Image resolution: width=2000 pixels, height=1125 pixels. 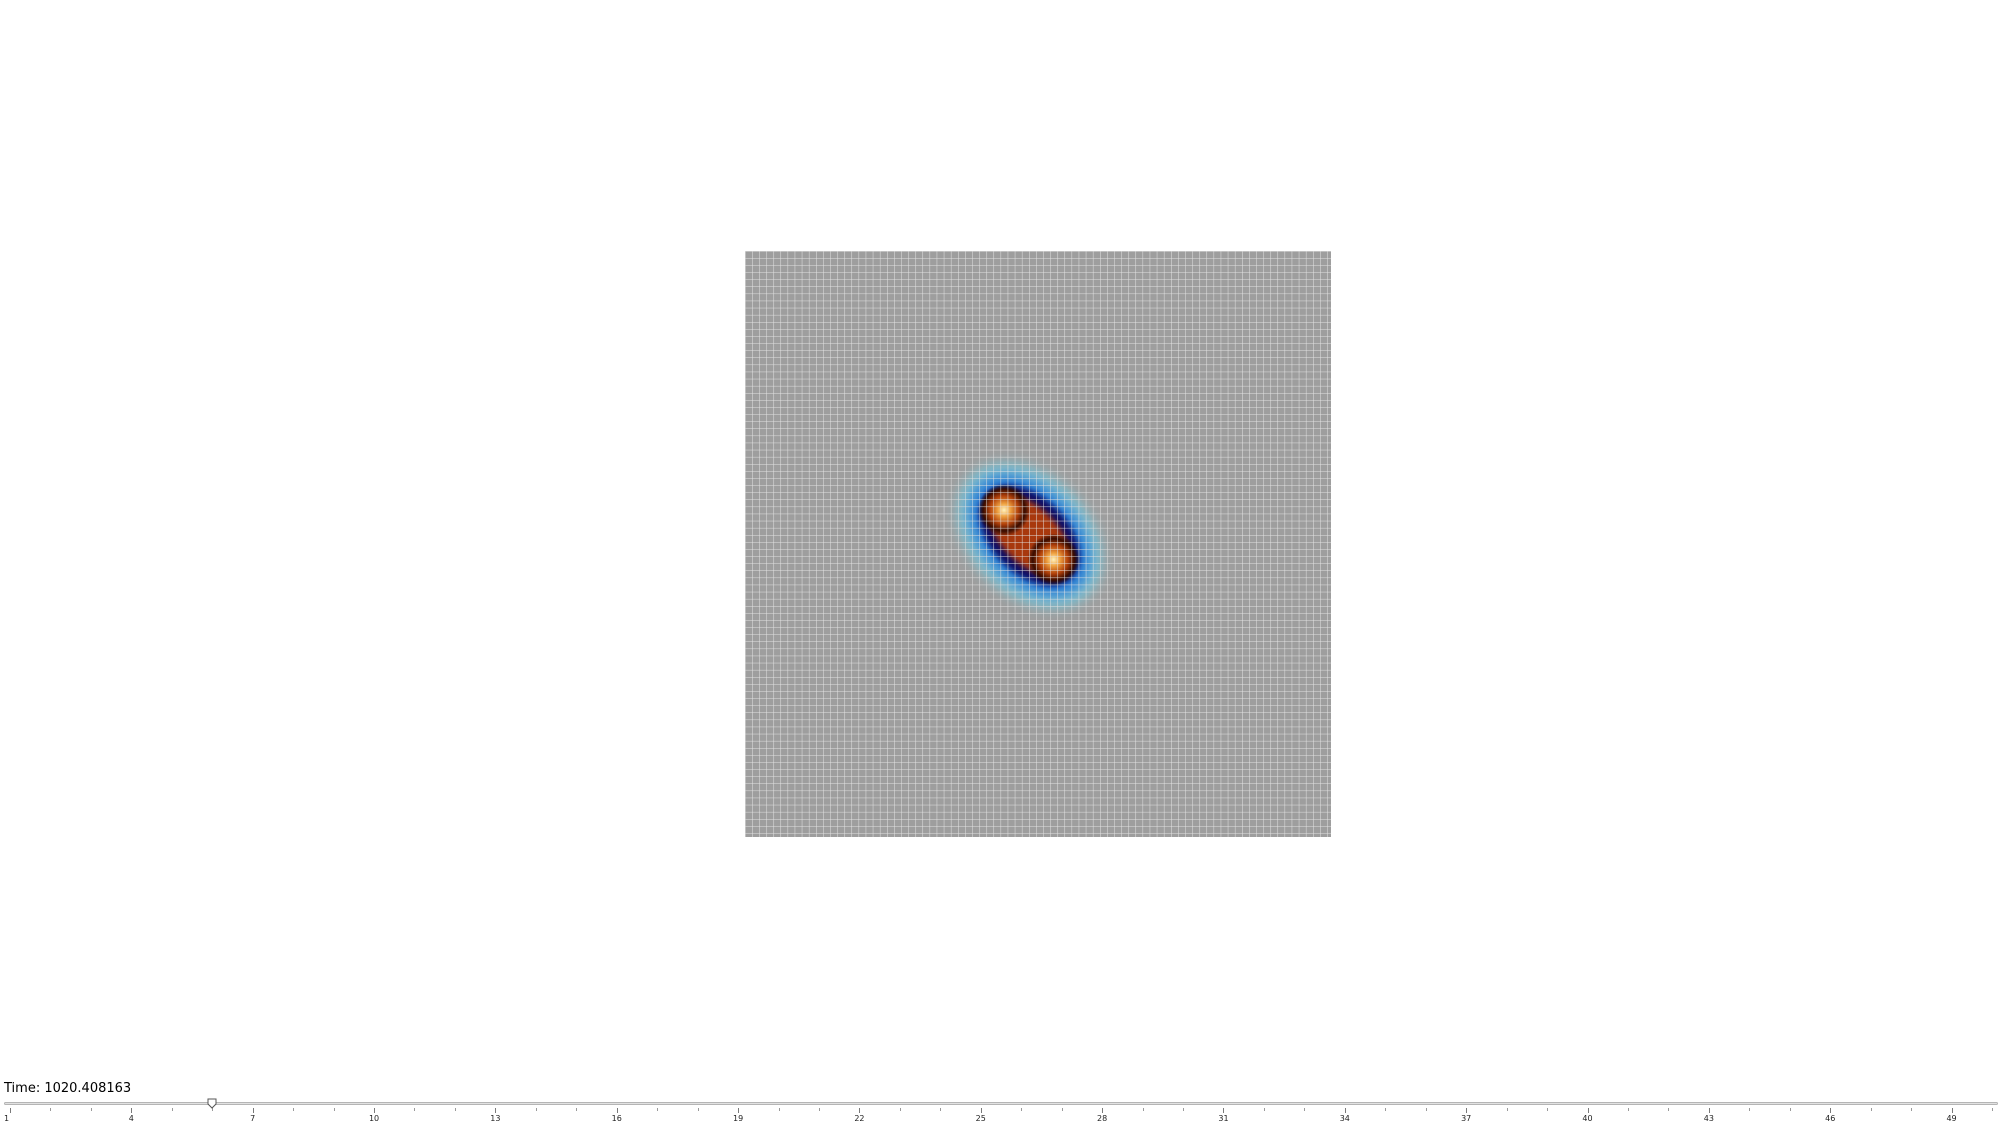 I want to click on slider-track, so click(x=1001, y=1103).